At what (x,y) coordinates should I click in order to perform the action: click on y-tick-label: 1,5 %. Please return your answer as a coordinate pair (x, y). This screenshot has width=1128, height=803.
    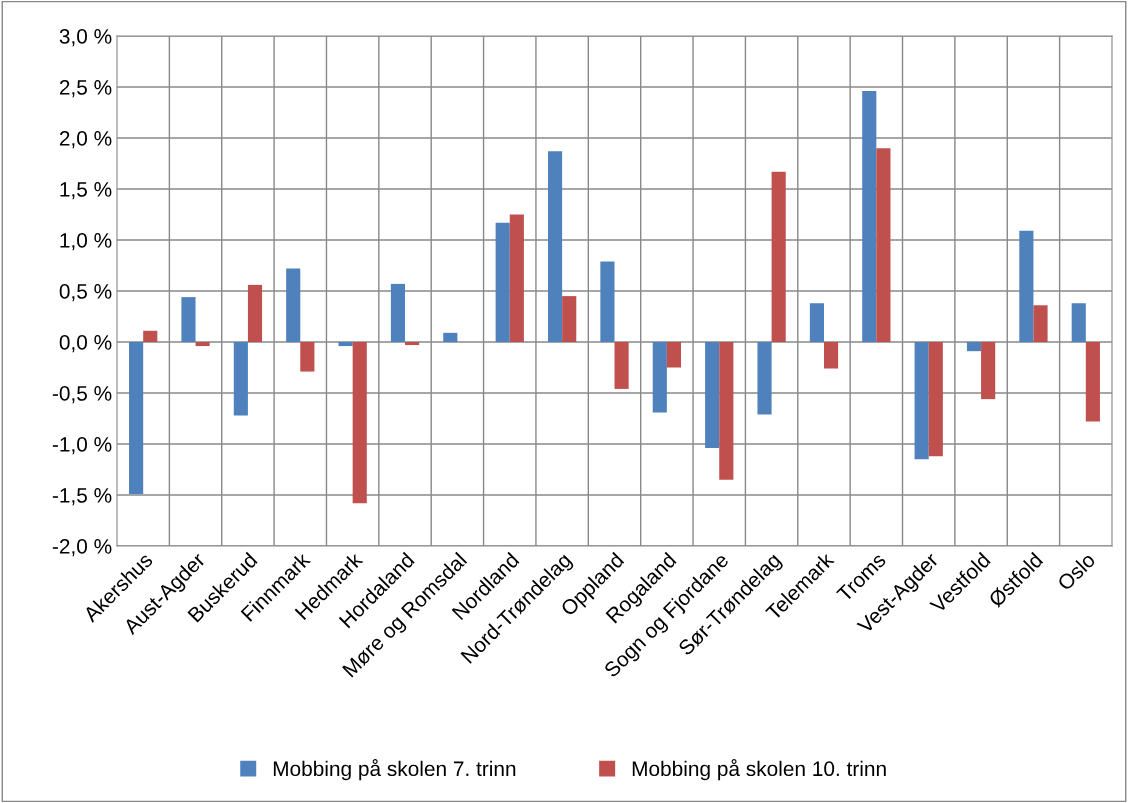
    Looking at the image, I should click on (86, 191).